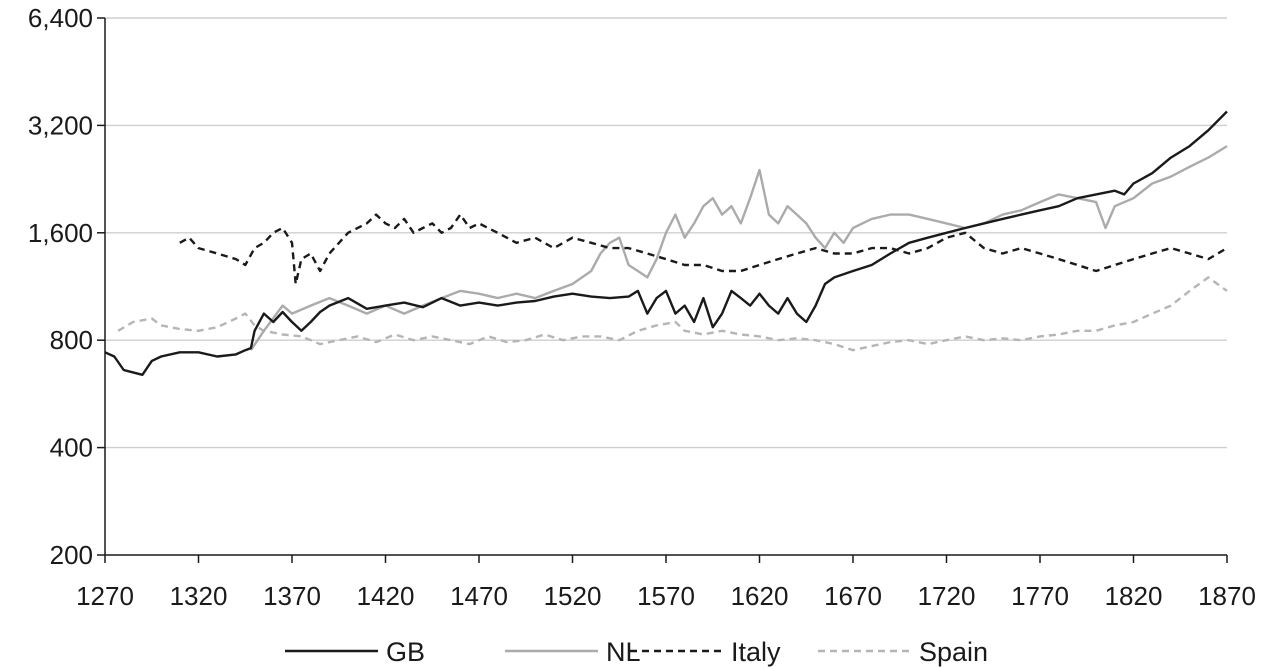 This screenshot has width=1264, height=669. What do you see at coordinates (60, 18) in the screenshot?
I see `y-tick-label: 6,400` at bounding box center [60, 18].